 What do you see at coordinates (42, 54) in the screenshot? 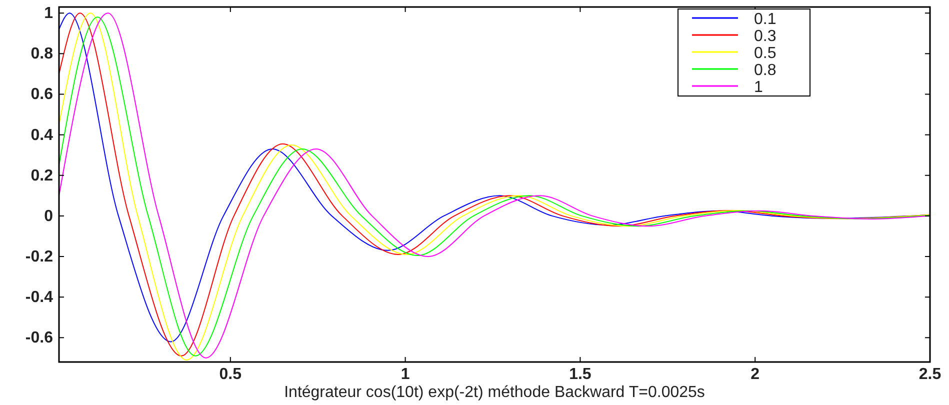
I see `y-tick-label: 0.8` at bounding box center [42, 54].